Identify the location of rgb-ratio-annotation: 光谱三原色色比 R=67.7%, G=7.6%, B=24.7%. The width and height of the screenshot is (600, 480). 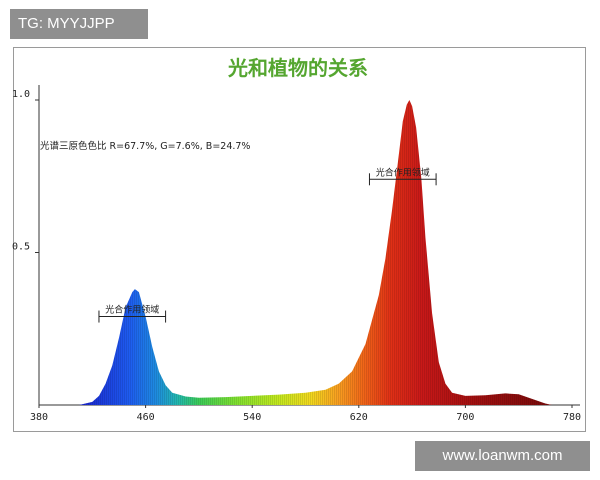
(145, 146).